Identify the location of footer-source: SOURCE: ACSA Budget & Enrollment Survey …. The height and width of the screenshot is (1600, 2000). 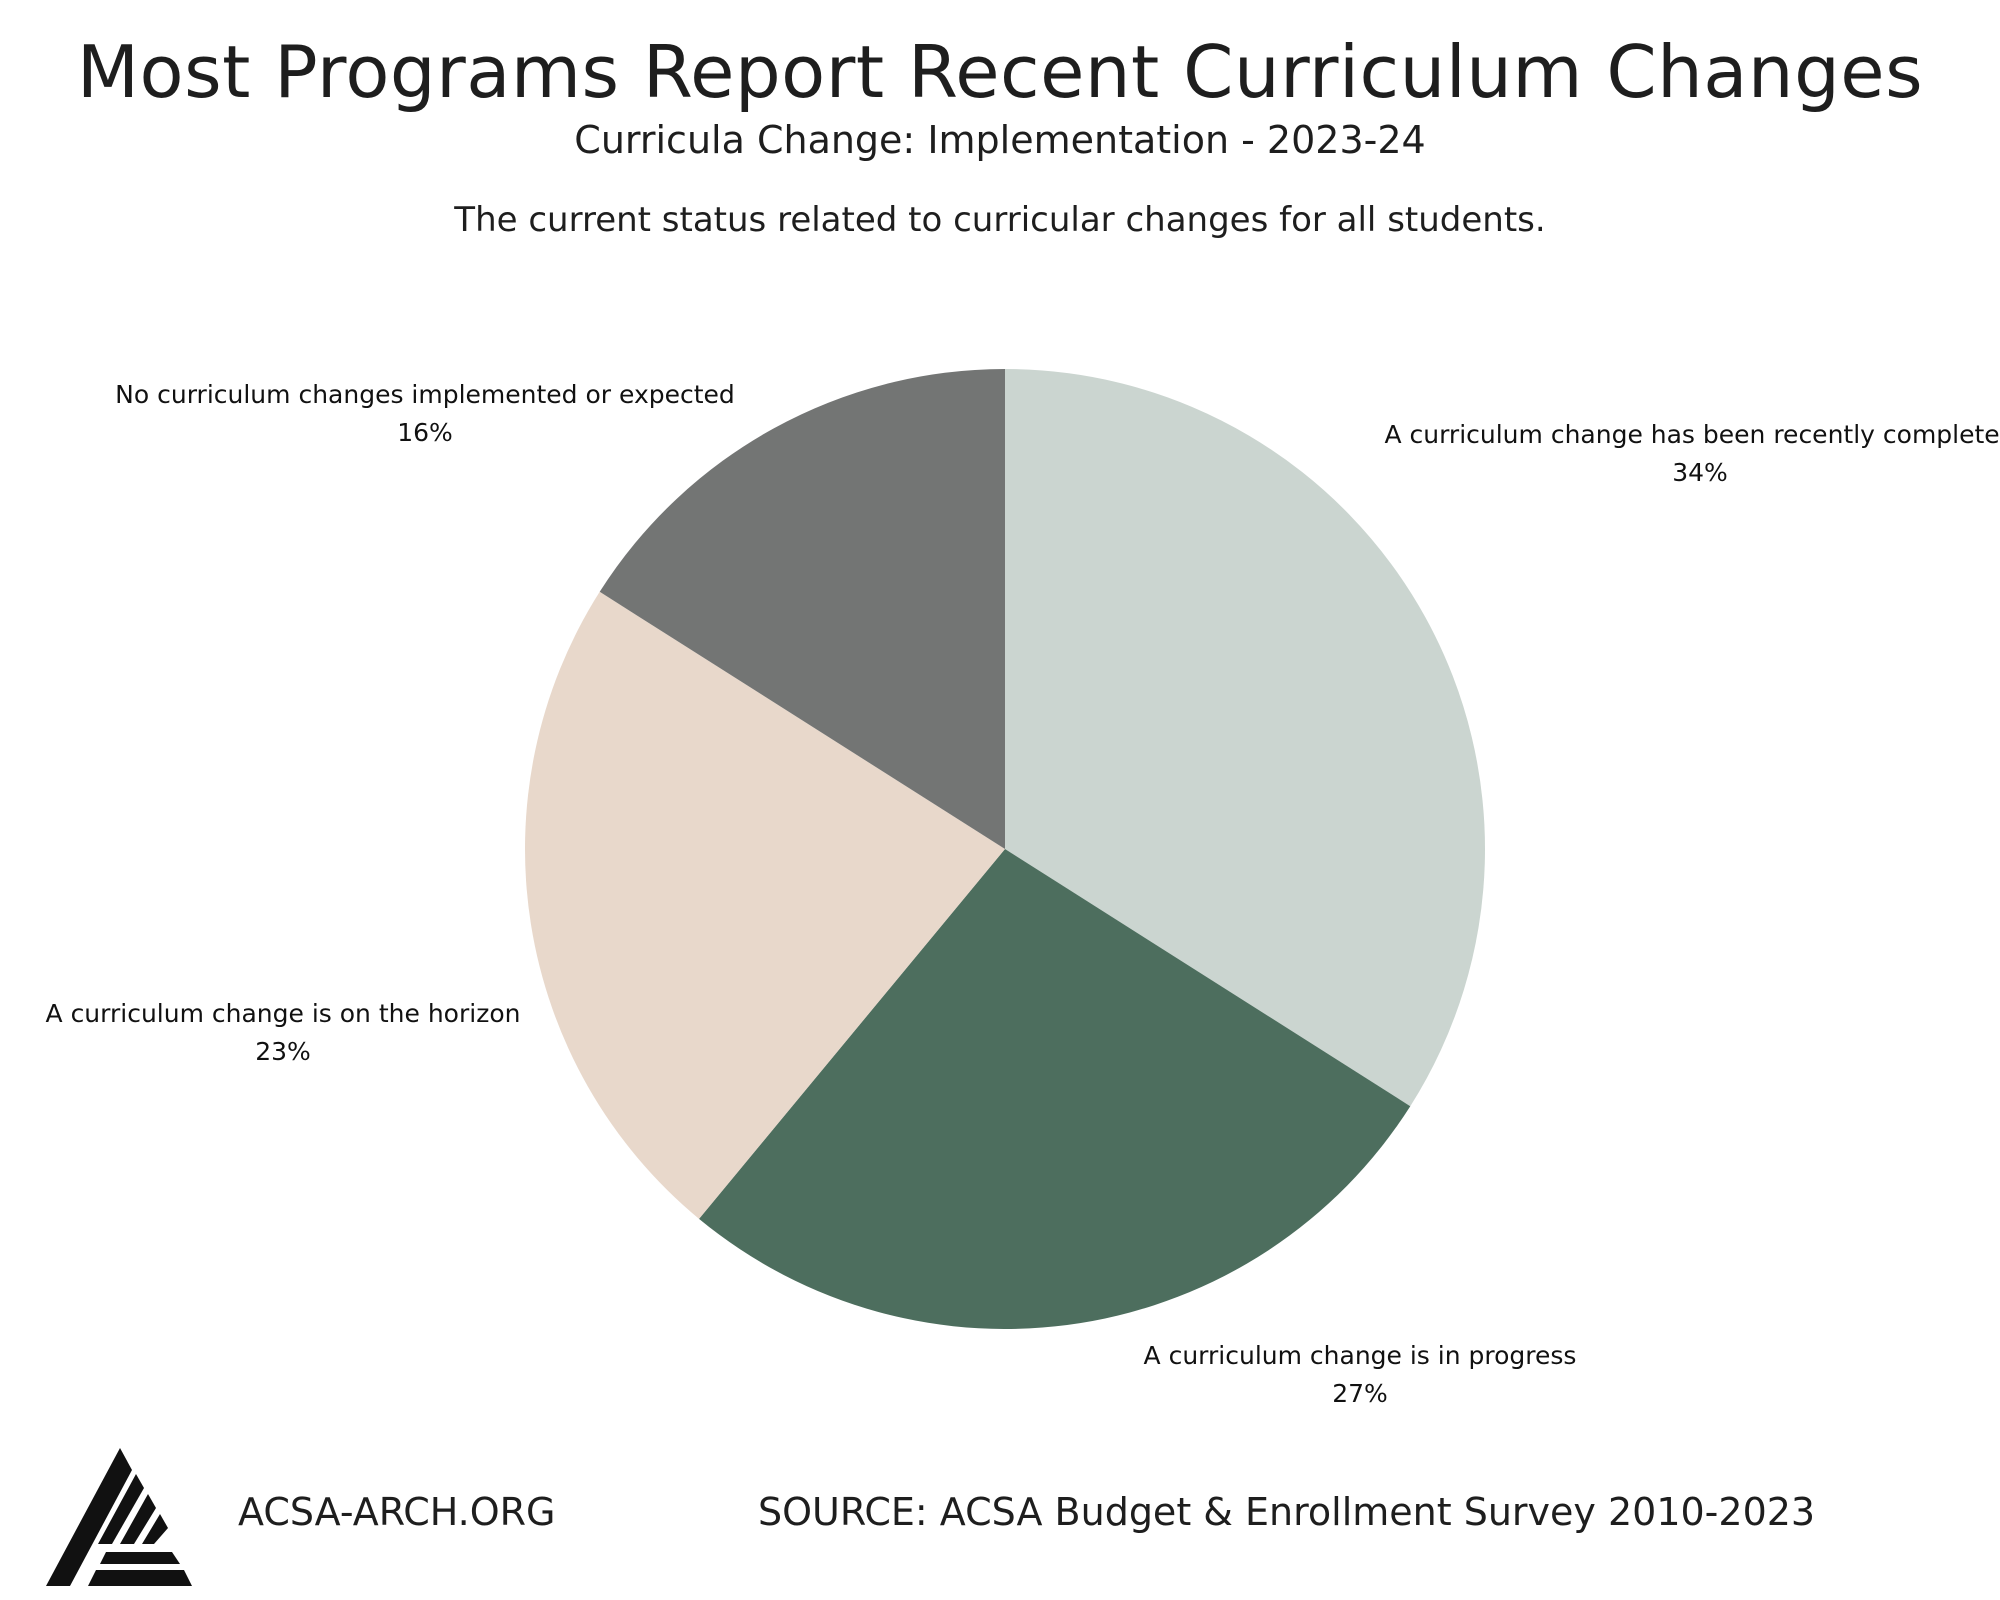
(1287, 1512).